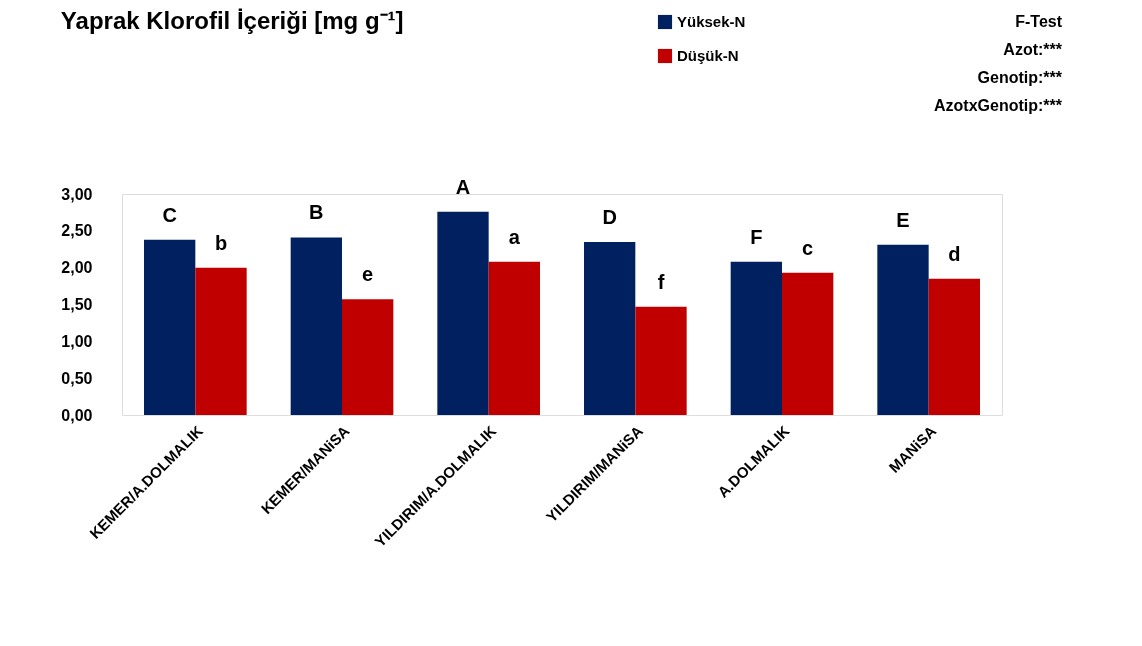  What do you see at coordinates (77, 378) in the screenshot?
I see `y-tick-label: 0,50` at bounding box center [77, 378].